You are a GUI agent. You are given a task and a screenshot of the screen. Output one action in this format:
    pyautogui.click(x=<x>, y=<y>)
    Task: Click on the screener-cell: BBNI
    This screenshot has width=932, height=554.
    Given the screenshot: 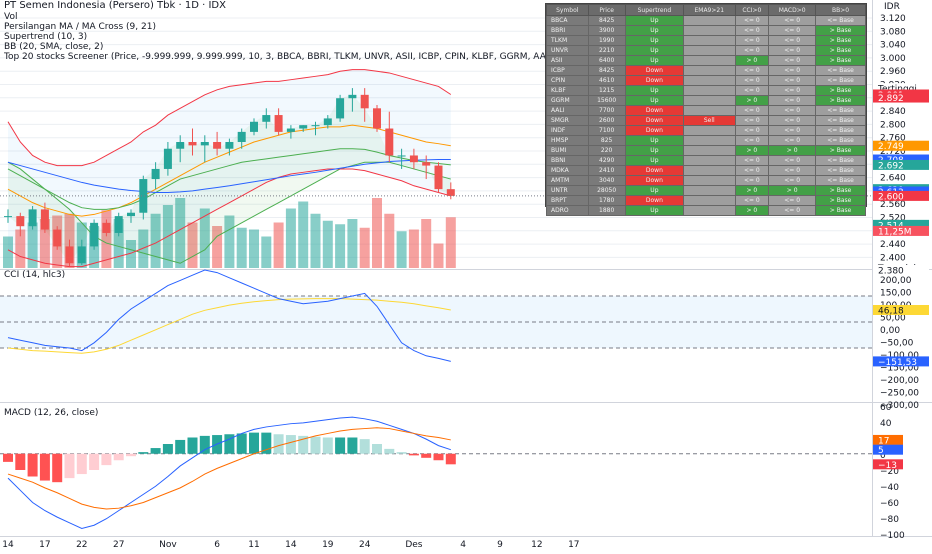 What is the action you would take?
    pyautogui.click(x=567, y=160)
    